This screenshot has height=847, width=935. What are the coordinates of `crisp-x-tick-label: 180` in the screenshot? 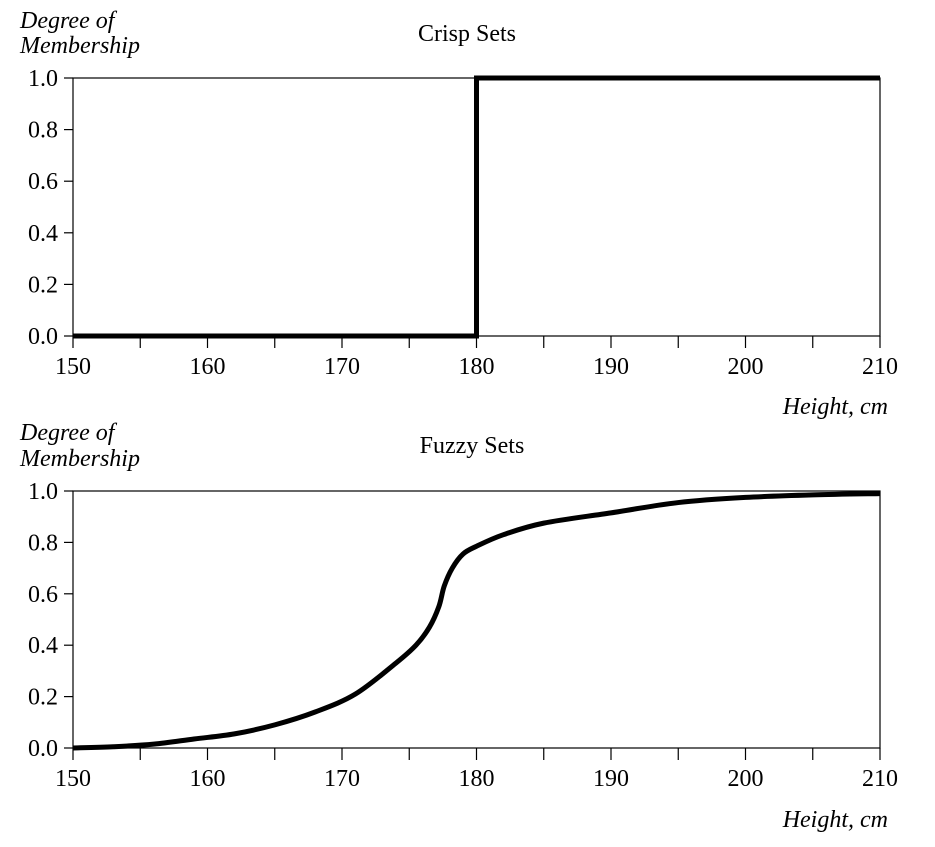 It's located at (477, 367).